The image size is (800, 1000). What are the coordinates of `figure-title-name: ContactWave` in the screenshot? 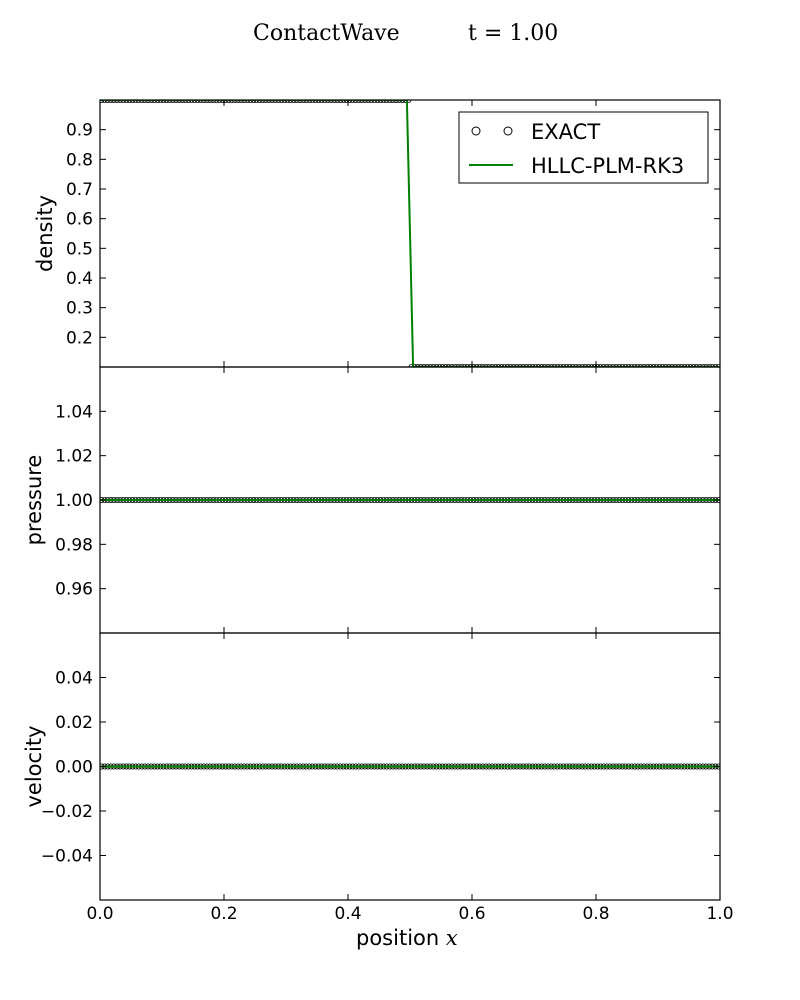 It's located at (326, 33).